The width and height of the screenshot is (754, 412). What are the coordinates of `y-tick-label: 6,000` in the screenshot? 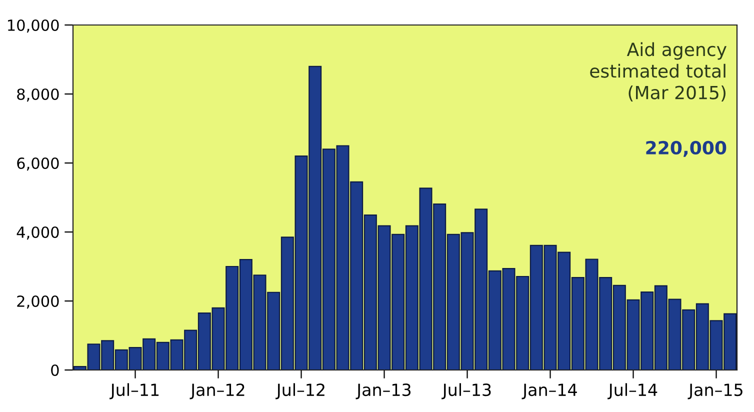 It's located at (38, 164).